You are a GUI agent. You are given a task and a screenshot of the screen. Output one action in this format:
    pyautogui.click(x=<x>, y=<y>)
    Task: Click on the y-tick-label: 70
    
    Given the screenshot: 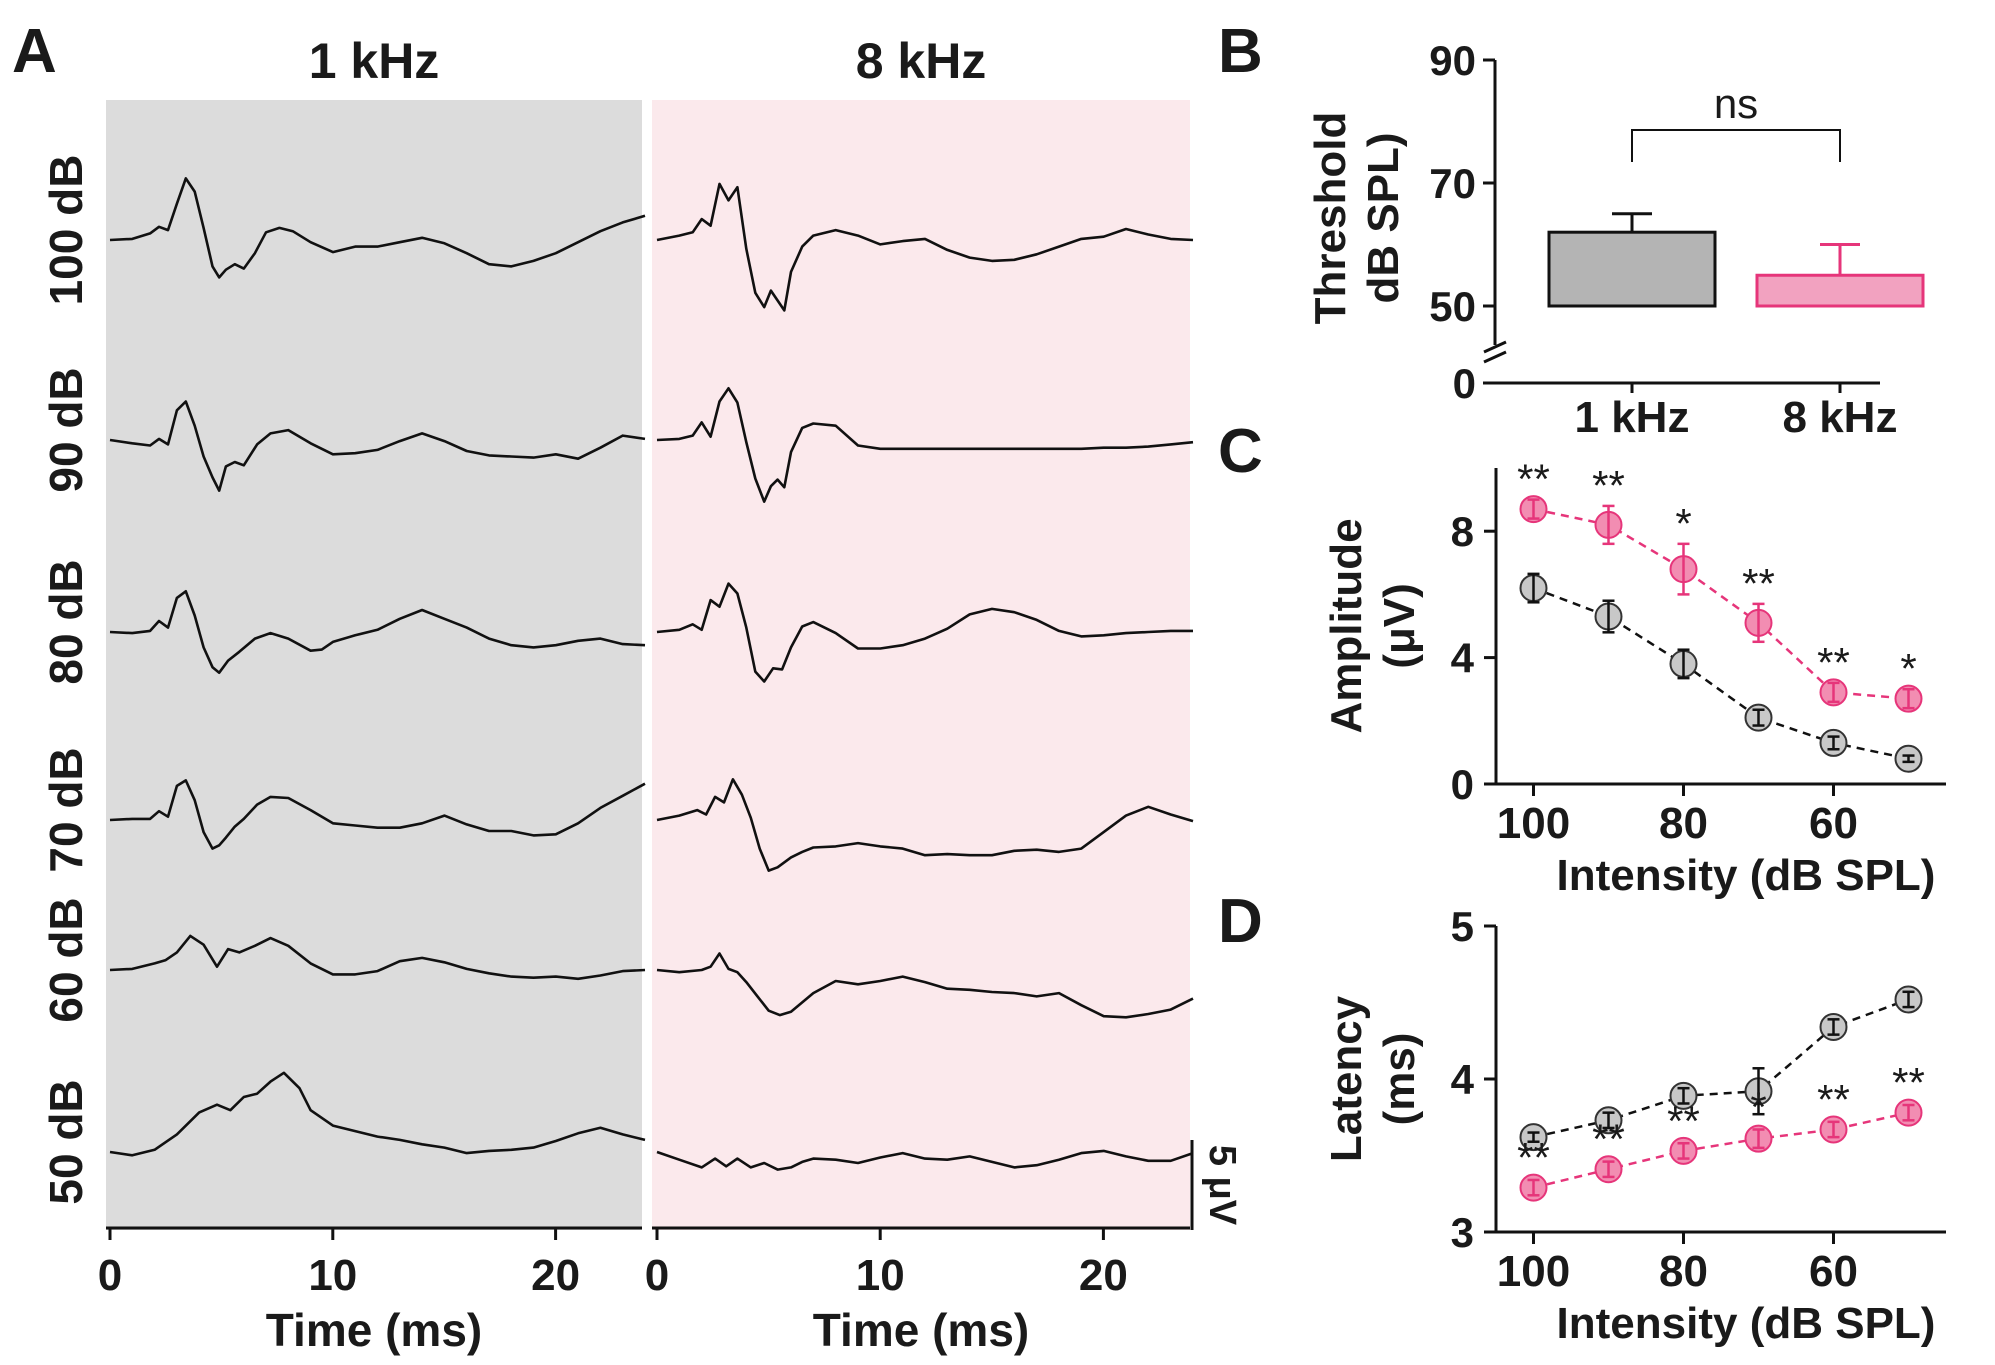 What is the action you would take?
    pyautogui.click(x=1452, y=183)
    